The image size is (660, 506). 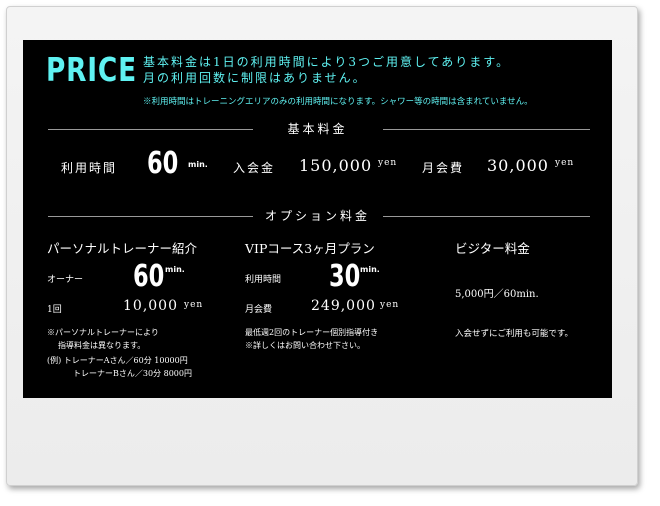 I want to click on entry-label: 入会金, so click(x=254, y=168).